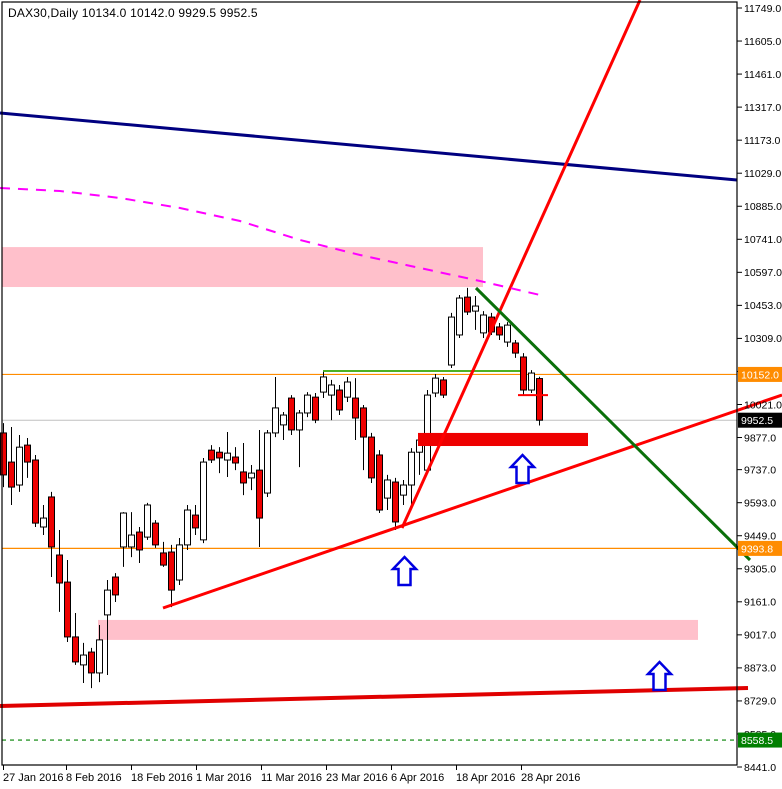 Image resolution: width=782 pixels, height=789 pixels. I want to click on x-axis-date-label: 28 Apr 2016, so click(550, 778).